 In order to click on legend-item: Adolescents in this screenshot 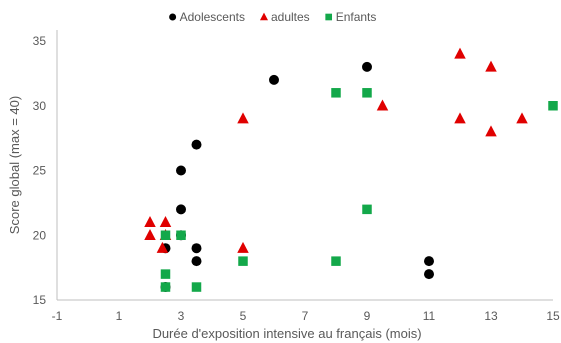, I will do `click(207, 17)`.